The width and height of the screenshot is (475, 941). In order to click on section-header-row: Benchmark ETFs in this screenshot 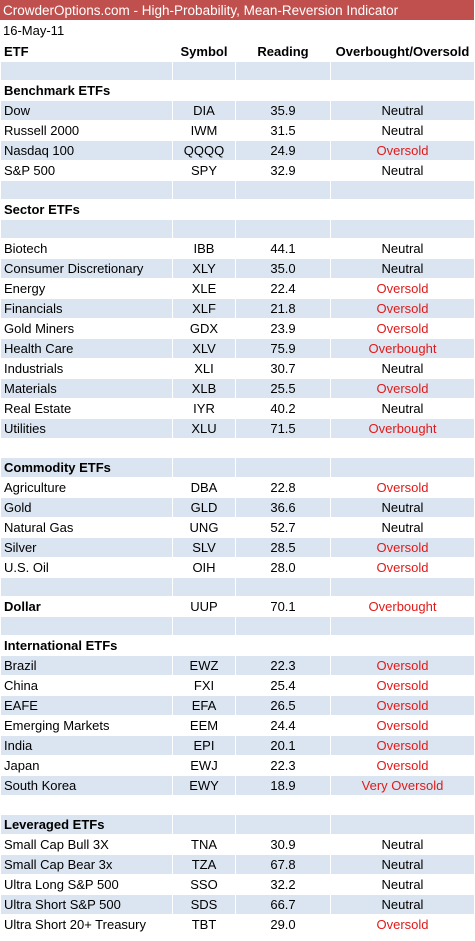, I will do `click(237, 90)`.